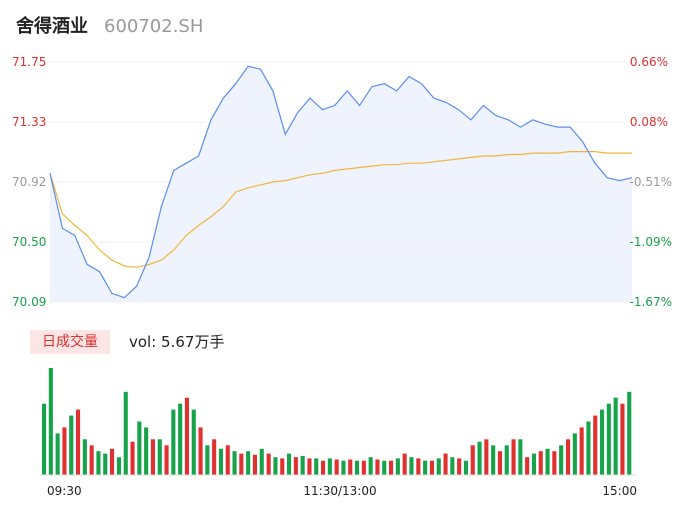 This screenshot has height=524, width=686. I want to click on time-tick-0: 09:30, so click(64, 491).